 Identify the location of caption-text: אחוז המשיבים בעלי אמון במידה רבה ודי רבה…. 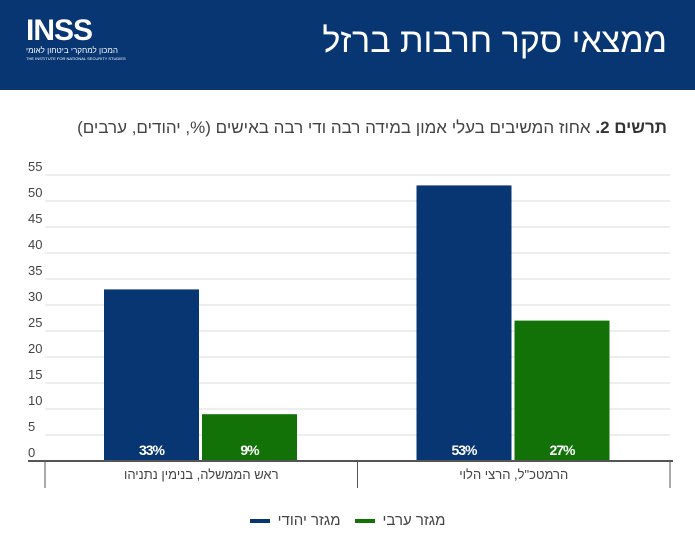
(336, 127).